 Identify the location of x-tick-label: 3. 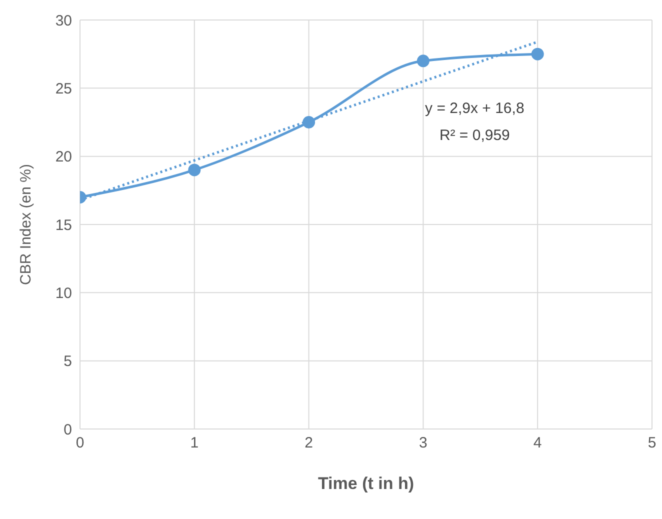
(423, 443).